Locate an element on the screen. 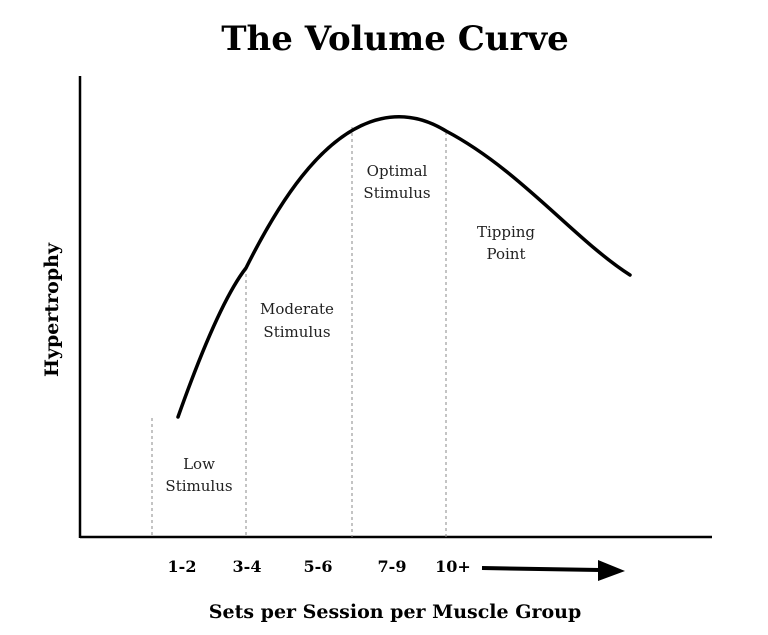 The height and width of the screenshot is (635, 768). zone-label-moderate-line1: Moderate is located at coordinates (297, 309).